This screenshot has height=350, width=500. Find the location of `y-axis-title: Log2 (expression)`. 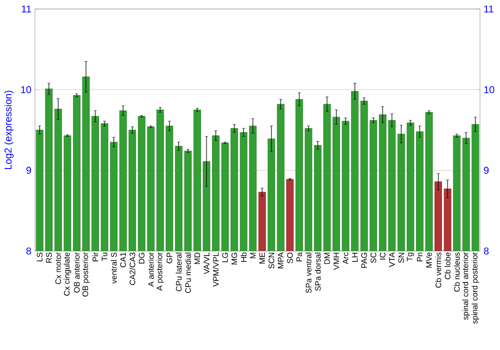

y-axis-title: Log2 (expression) is located at coordinates (9, 130).